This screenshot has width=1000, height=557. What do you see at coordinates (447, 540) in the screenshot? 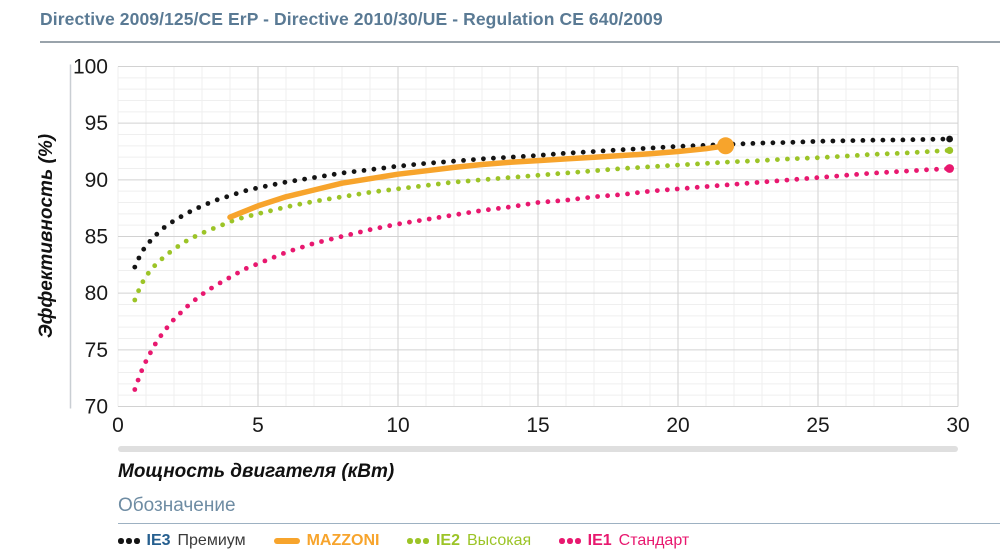
I see `legend-series-code: IE2` at bounding box center [447, 540].